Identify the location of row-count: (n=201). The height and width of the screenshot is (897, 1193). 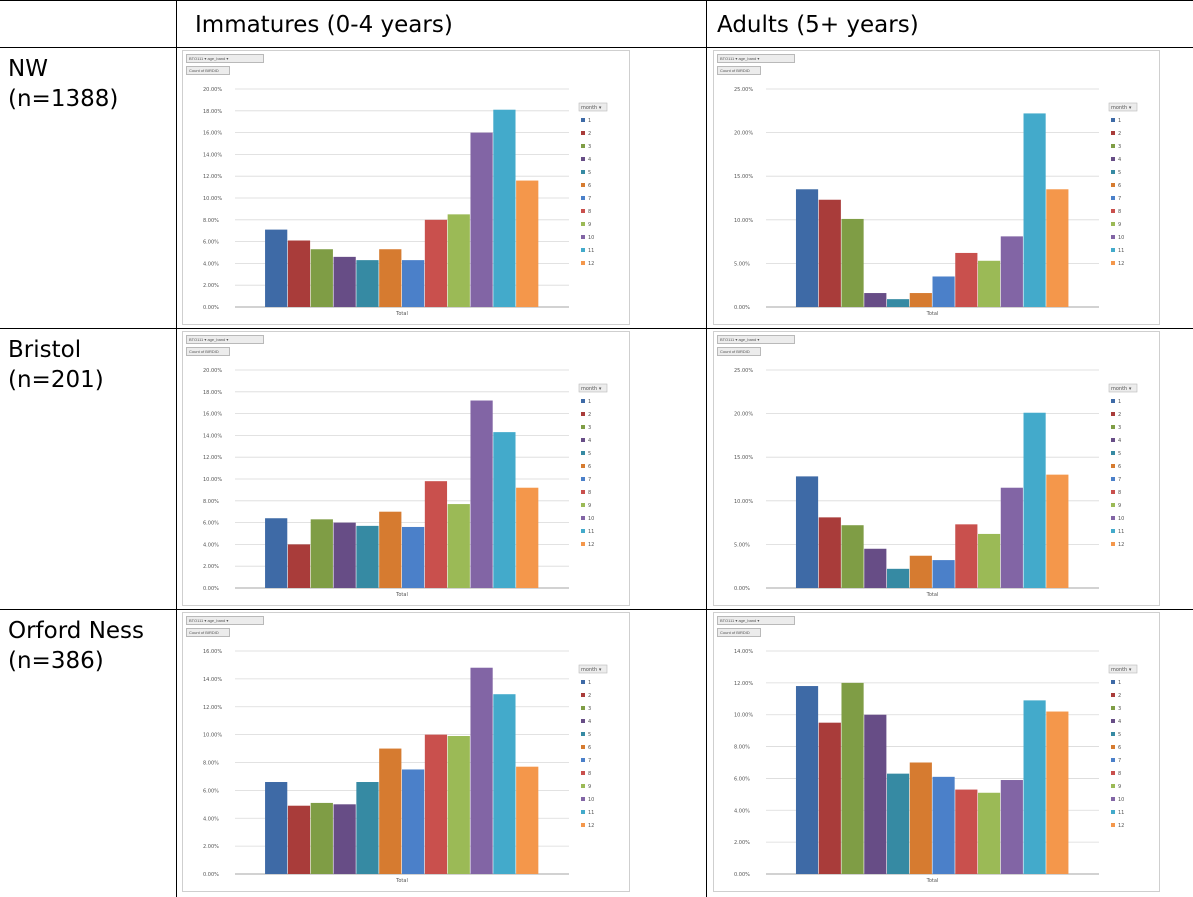
(56, 380).